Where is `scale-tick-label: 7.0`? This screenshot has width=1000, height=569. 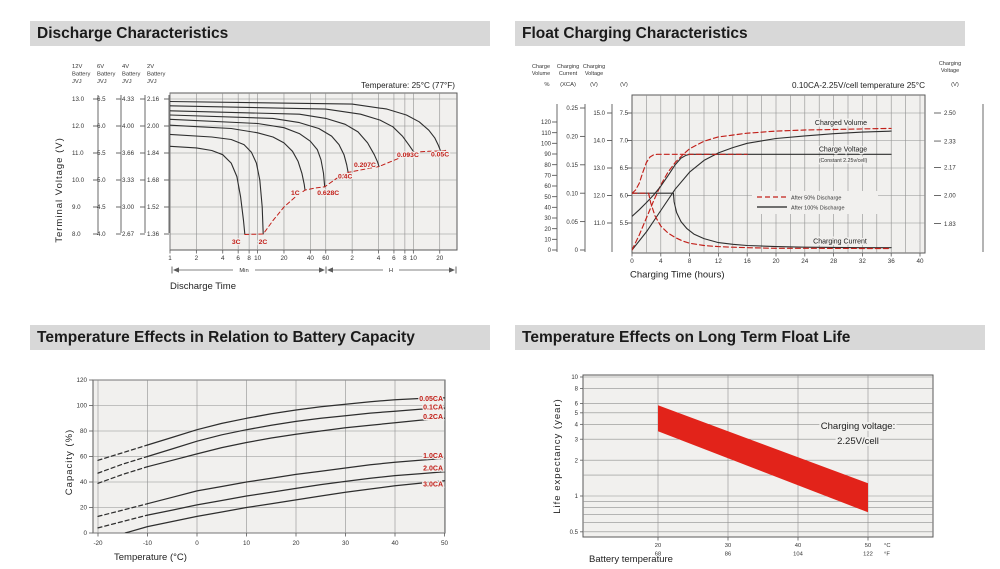 scale-tick-label: 7.0 is located at coordinates (624, 142).